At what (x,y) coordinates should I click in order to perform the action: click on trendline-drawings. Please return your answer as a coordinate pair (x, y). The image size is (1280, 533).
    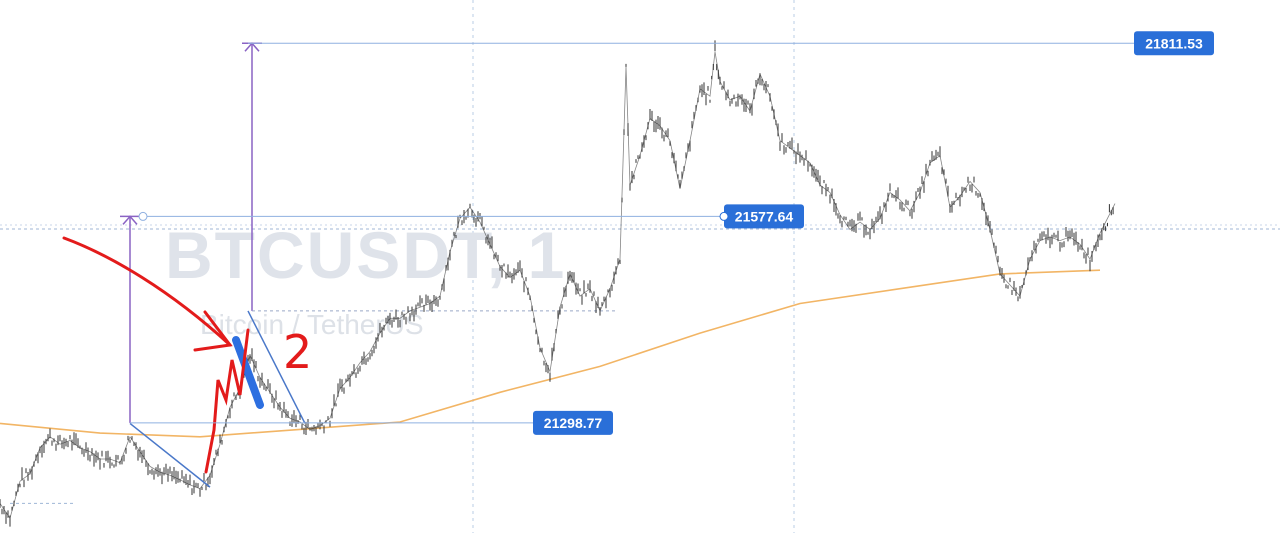
    Looking at the image, I should click on (184, 362).